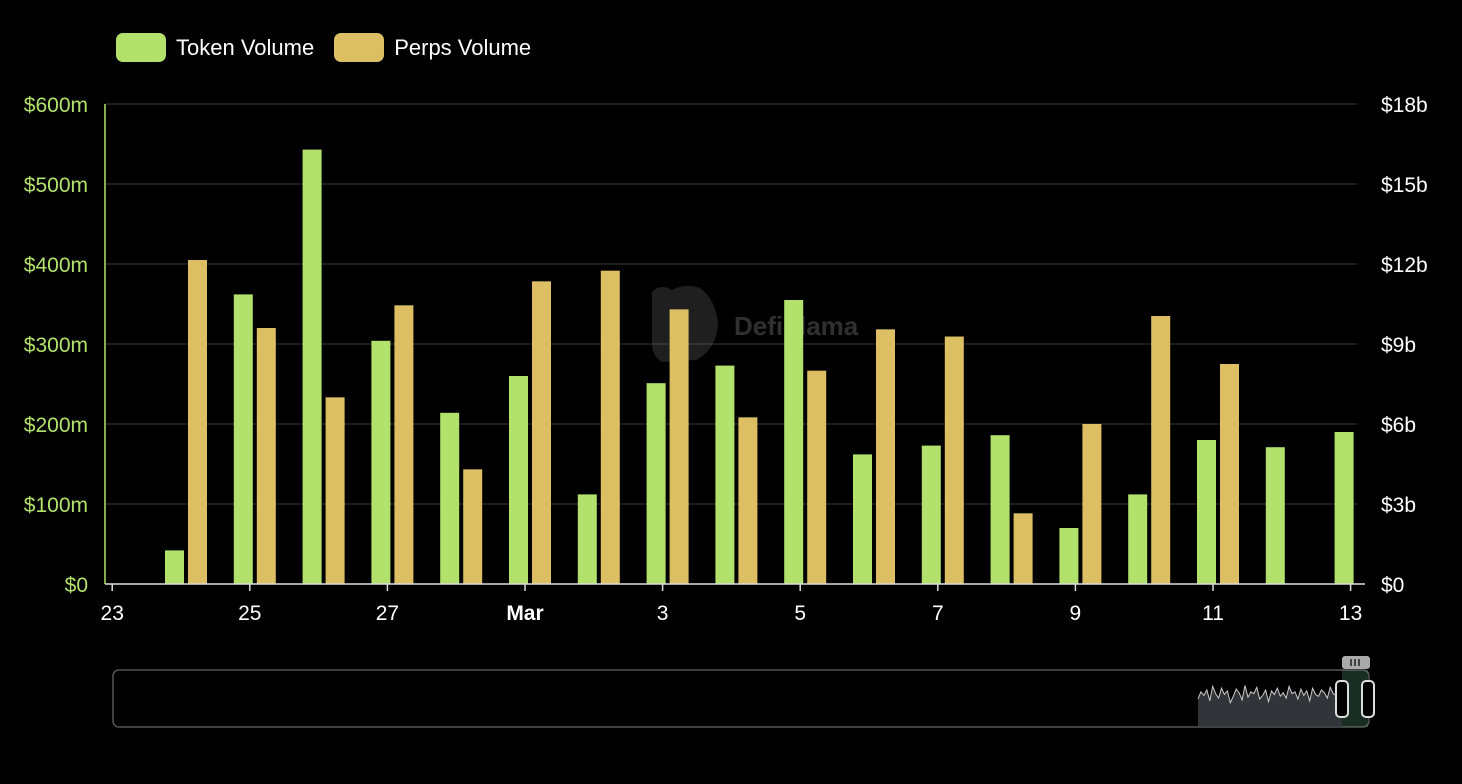 The image size is (1462, 784). I want to click on y-left-tick-label: $400m, so click(56, 265).